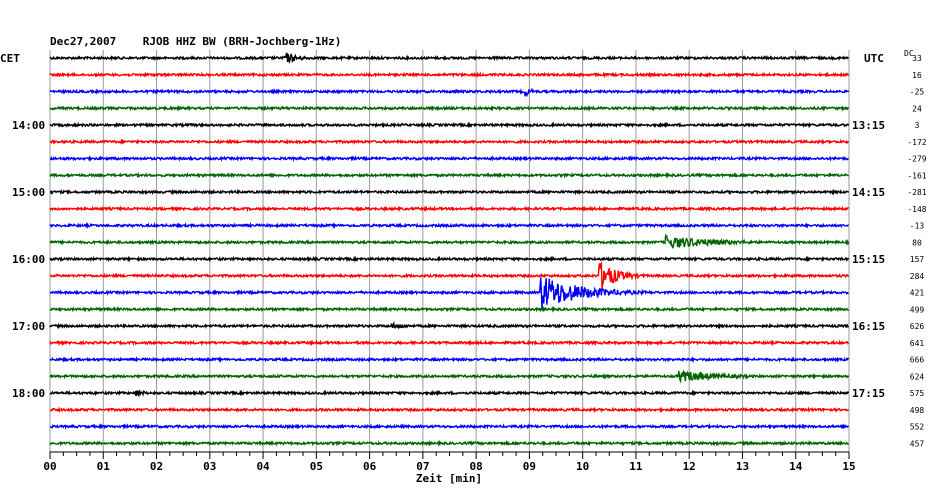 Image resolution: width=930 pixels, height=494 pixels. What do you see at coordinates (422, 466) in the screenshot?
I see `x-tick-label: 07` at bounding box center [422, 466].